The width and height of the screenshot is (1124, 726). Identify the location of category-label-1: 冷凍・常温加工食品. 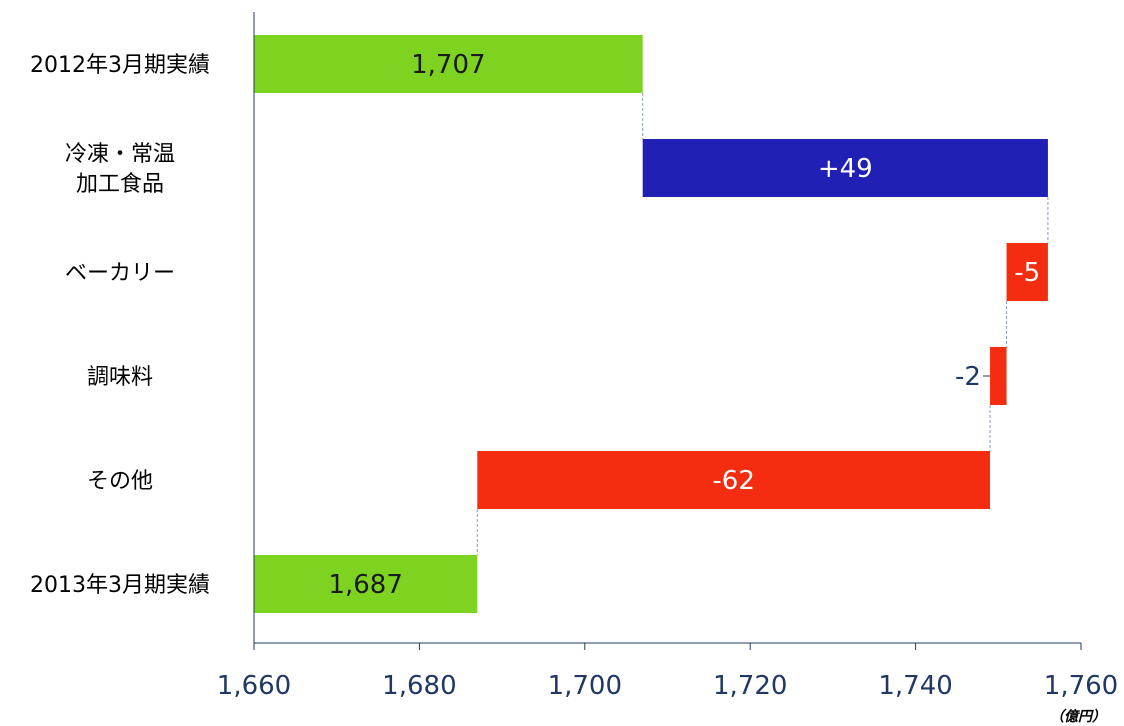
(120, 169).